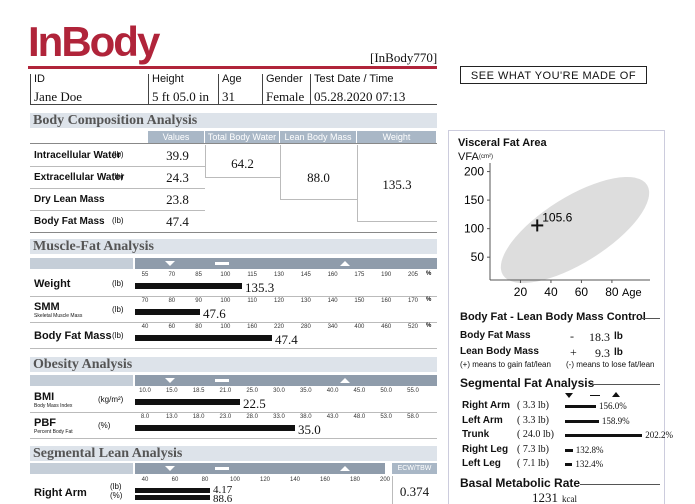 The height and width of the screenshot is (504, 695). I want to click on row-label: Extracellular Water, so click(79, 177).